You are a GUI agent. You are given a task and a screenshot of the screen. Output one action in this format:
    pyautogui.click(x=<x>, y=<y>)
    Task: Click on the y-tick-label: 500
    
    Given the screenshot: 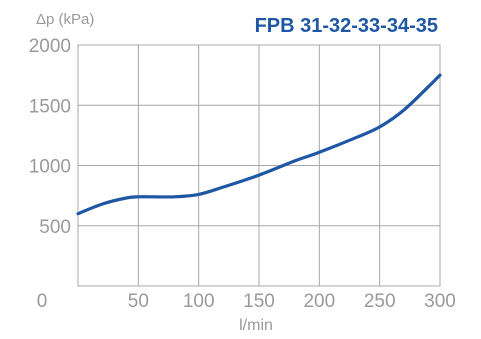 What is the action you would take?
    pyautogui.click(x=55, y=227)
    